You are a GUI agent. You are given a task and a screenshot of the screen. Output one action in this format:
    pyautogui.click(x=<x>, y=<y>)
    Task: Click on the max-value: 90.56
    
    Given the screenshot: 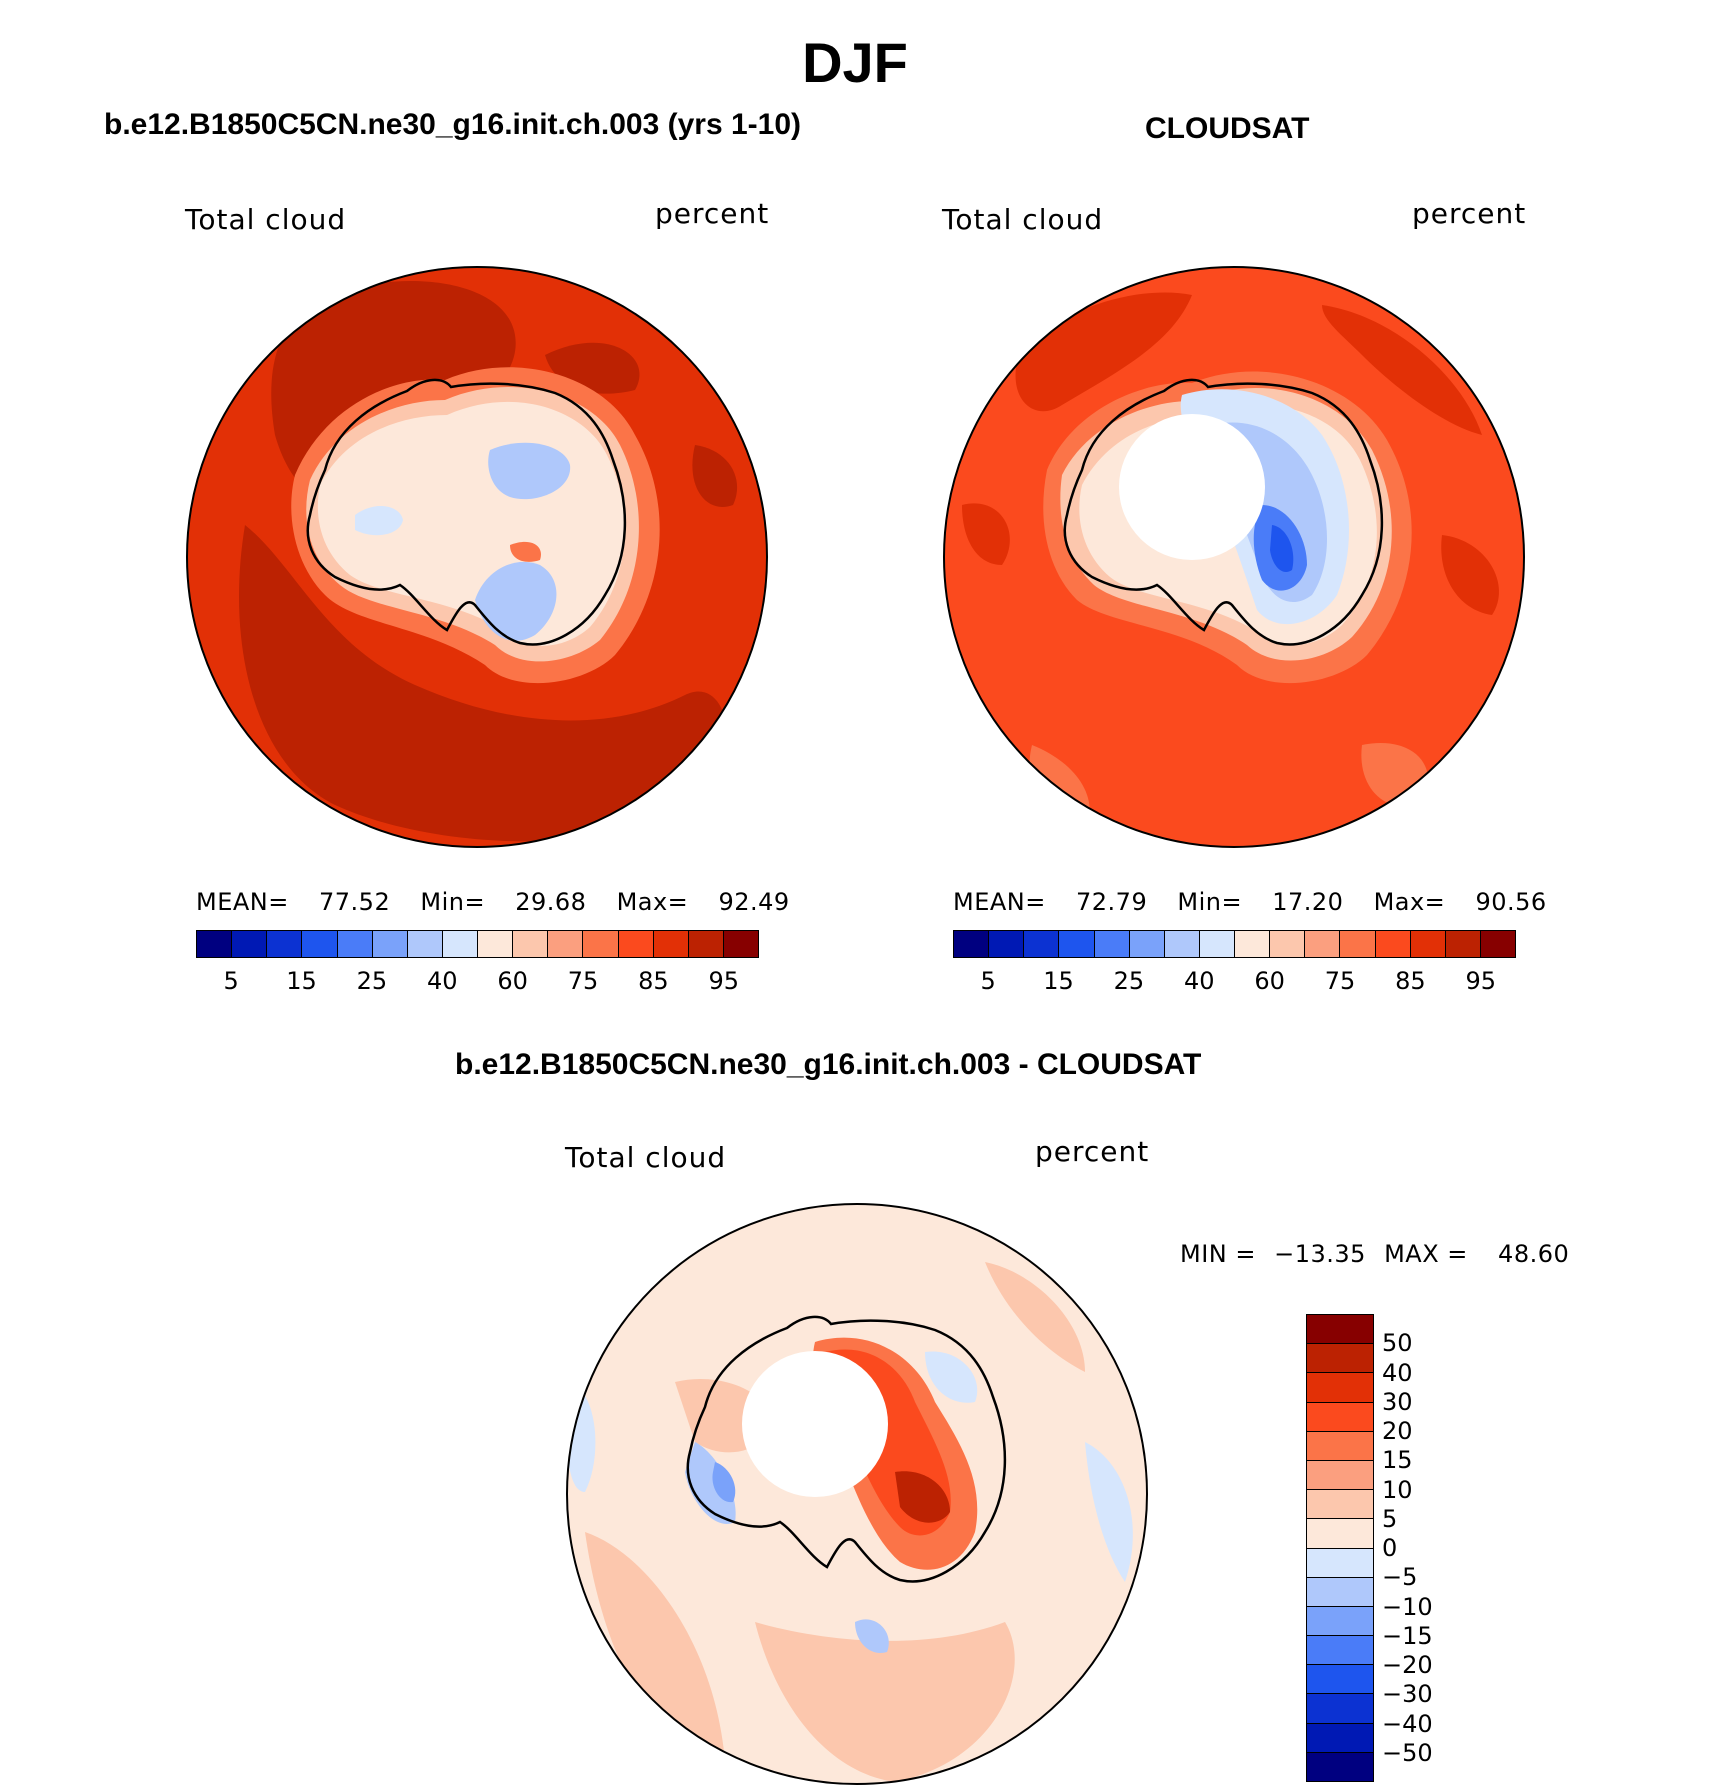 What is the action you would take?
    pyautogui.click(x=1511, y=902)
    